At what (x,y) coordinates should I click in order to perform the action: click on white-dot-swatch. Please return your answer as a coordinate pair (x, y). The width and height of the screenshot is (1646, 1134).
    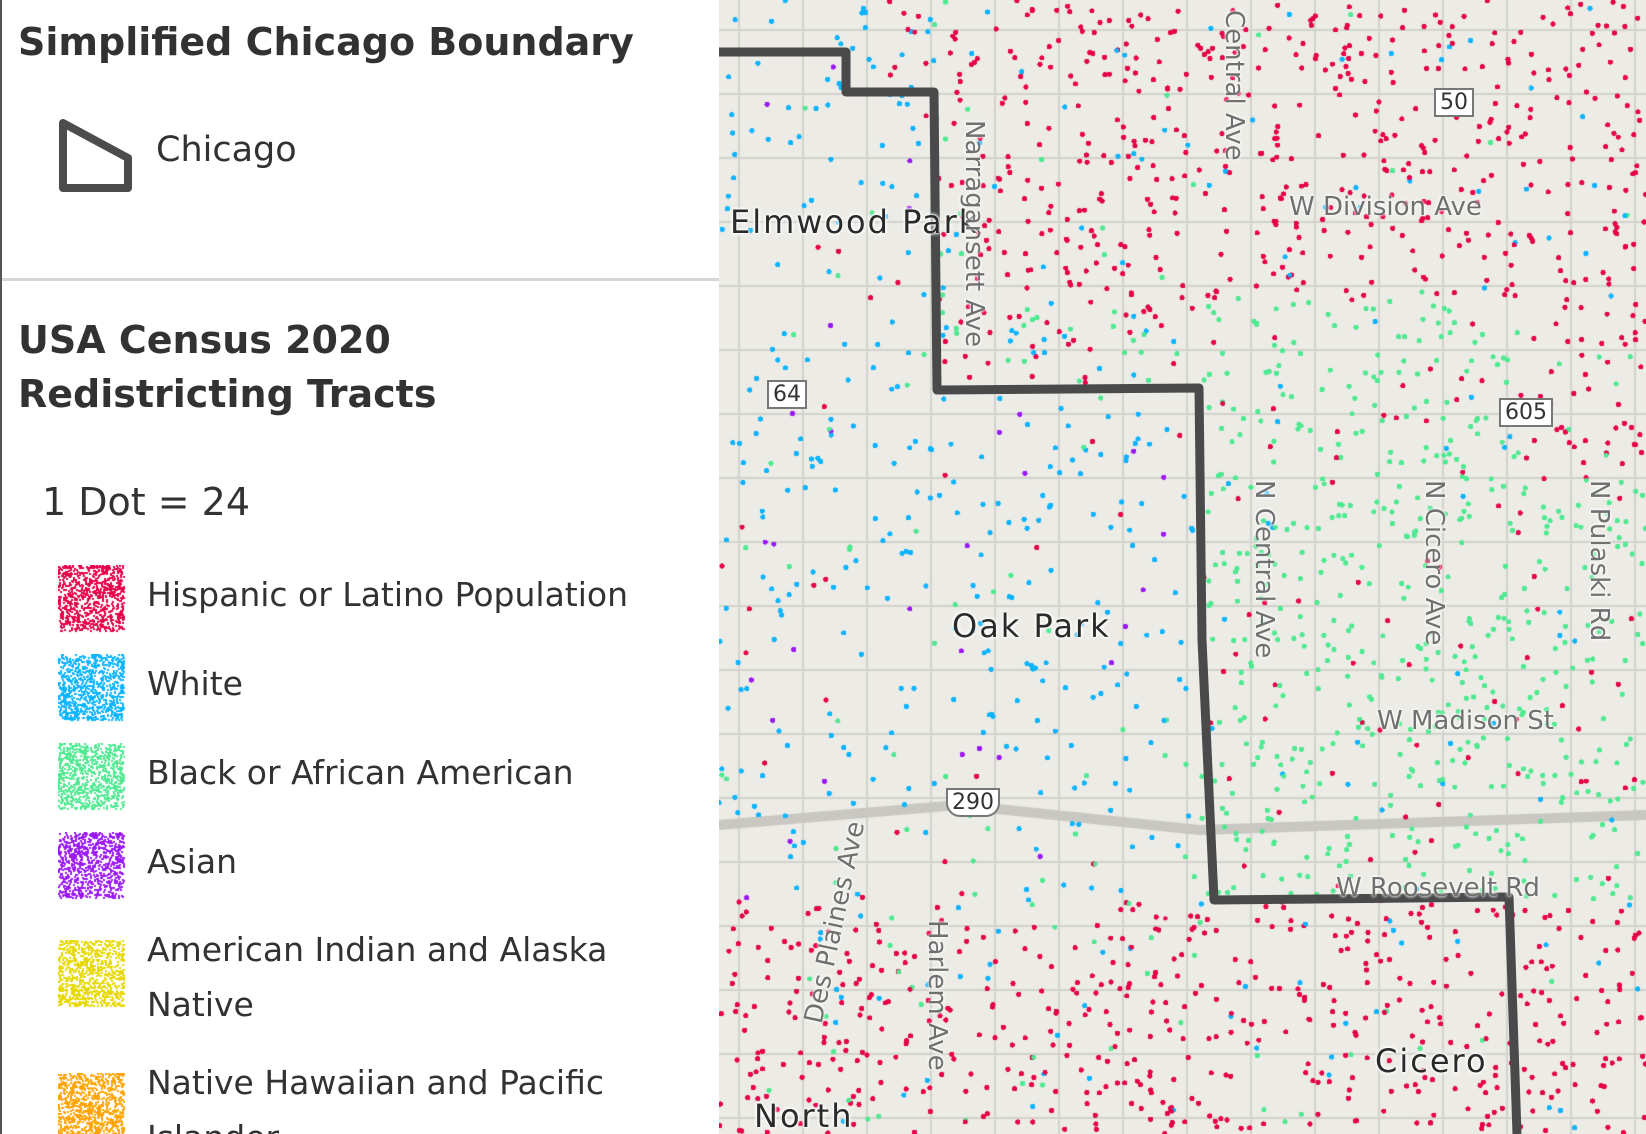
    Looking at the image, I should click on (92, 688).